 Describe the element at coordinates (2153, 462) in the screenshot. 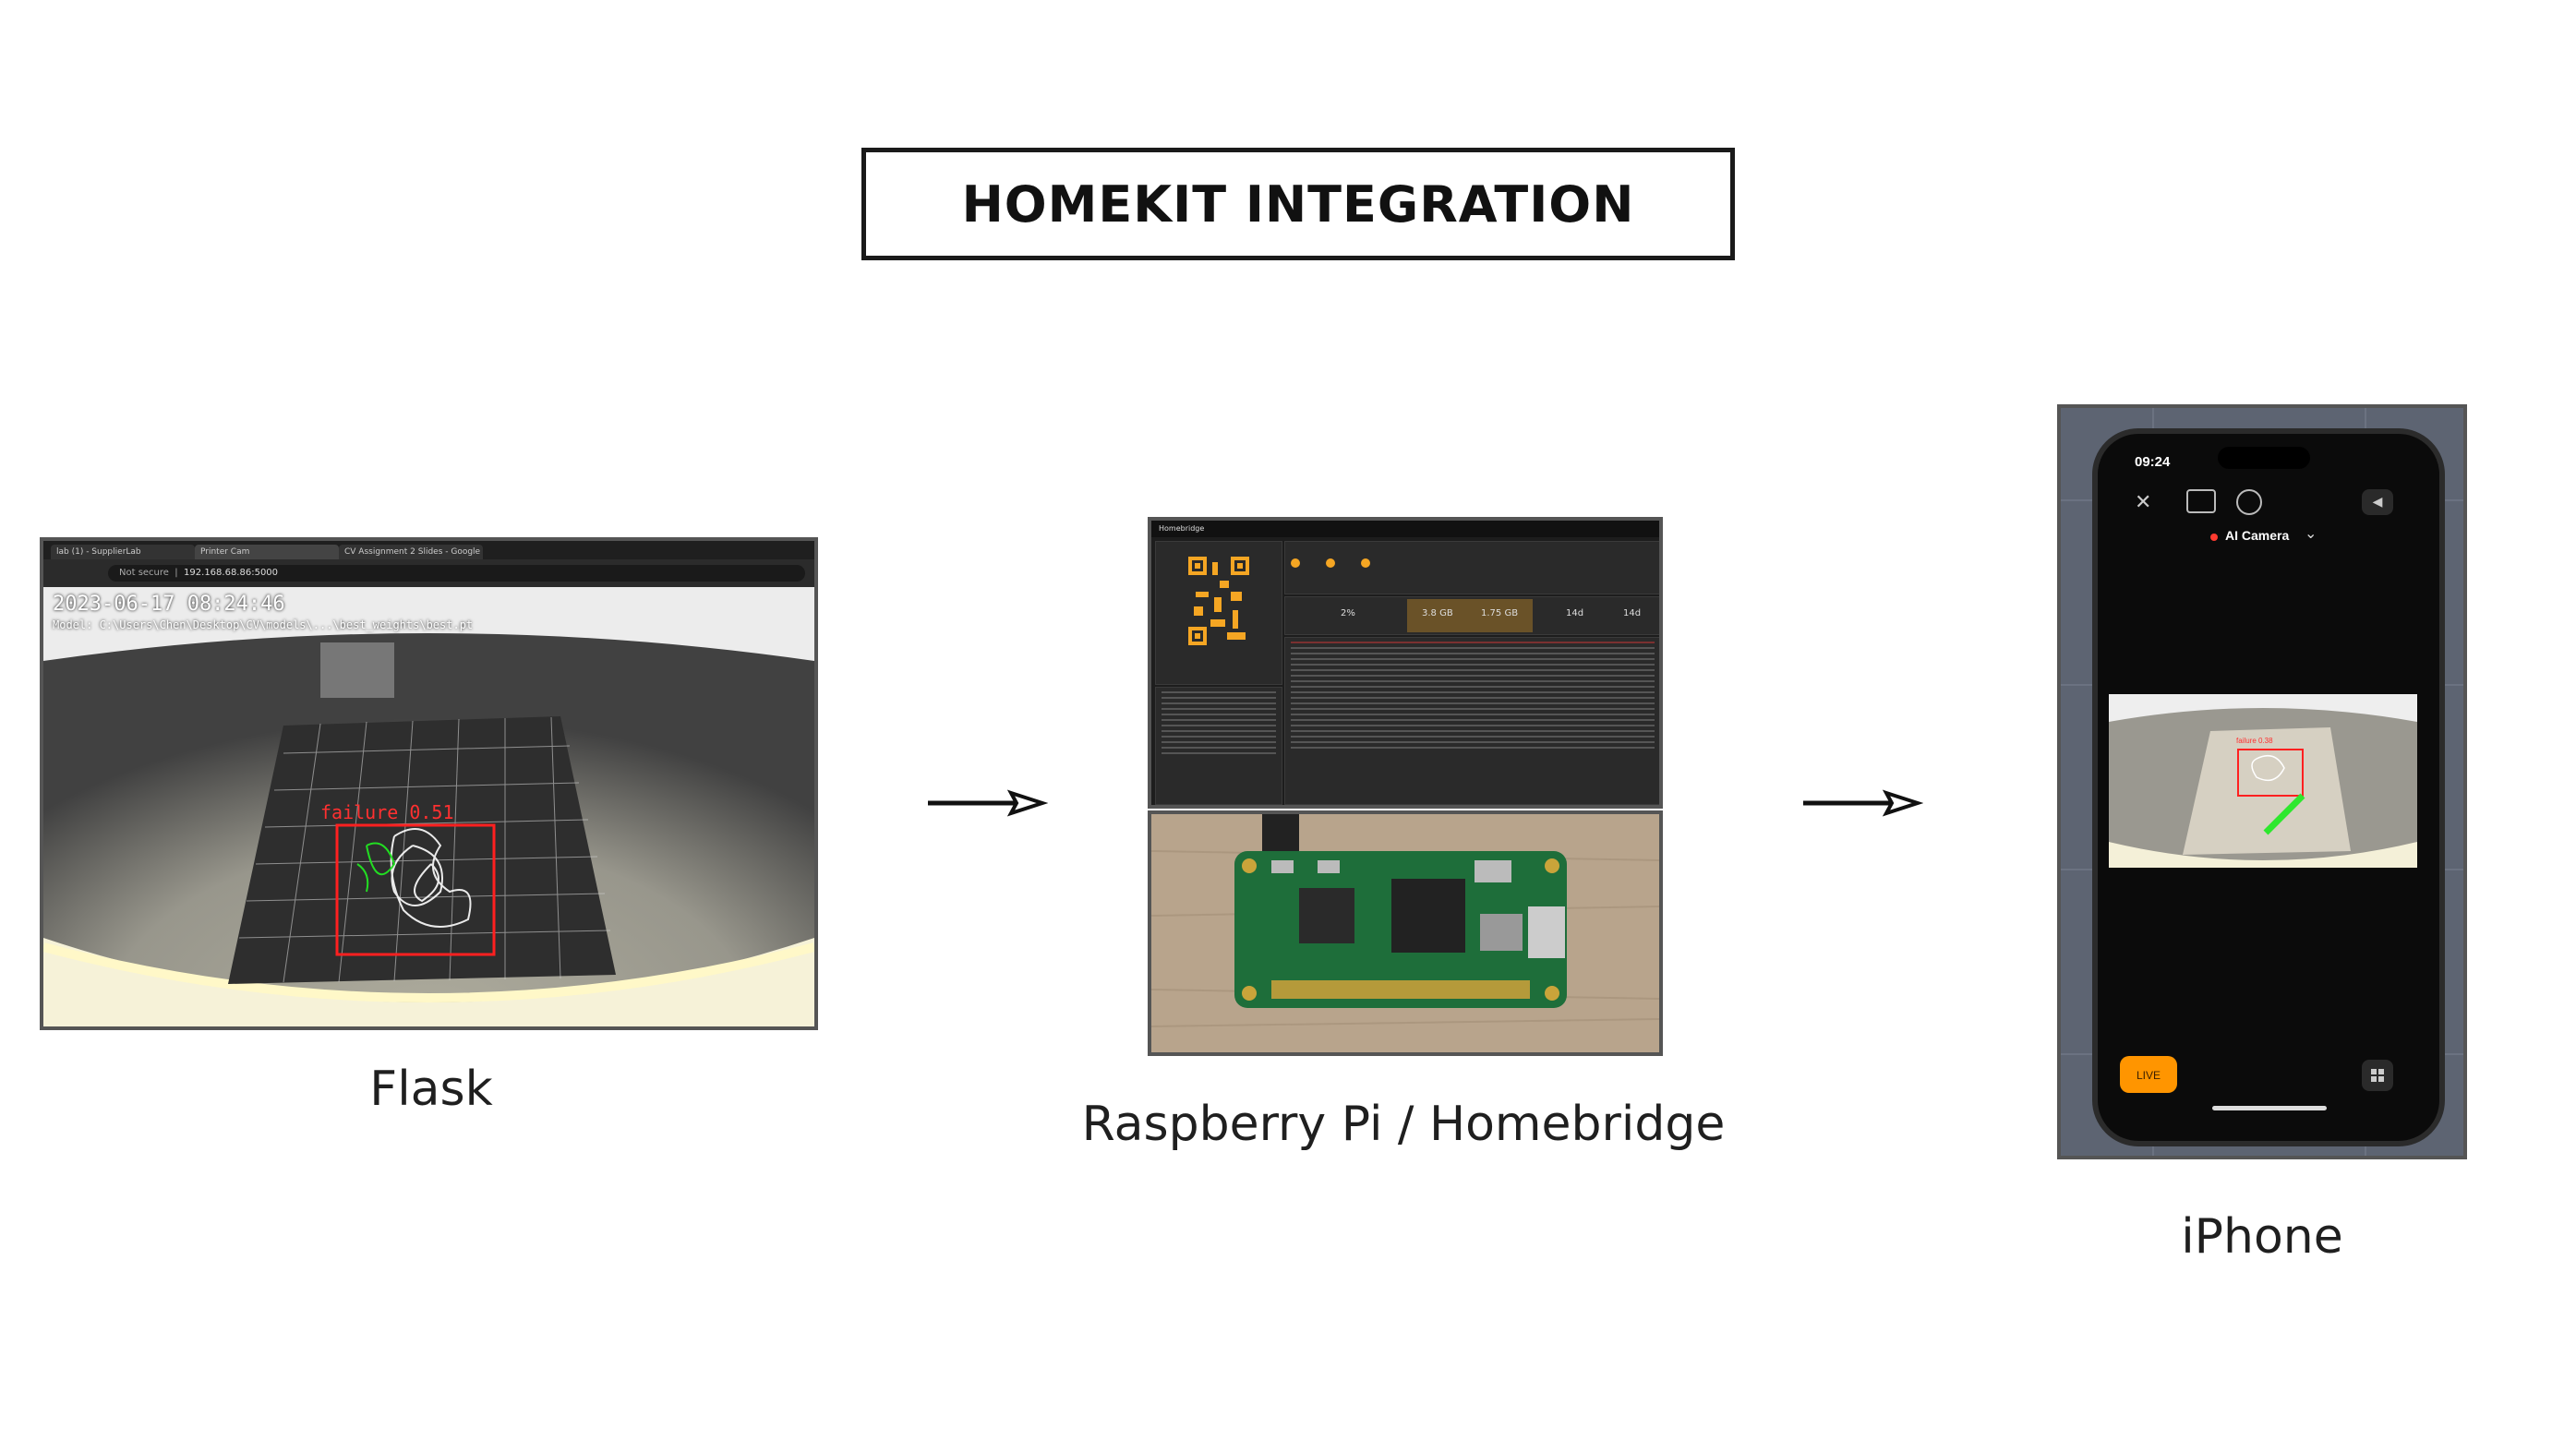

I see `status-time: 09:24` at that location.